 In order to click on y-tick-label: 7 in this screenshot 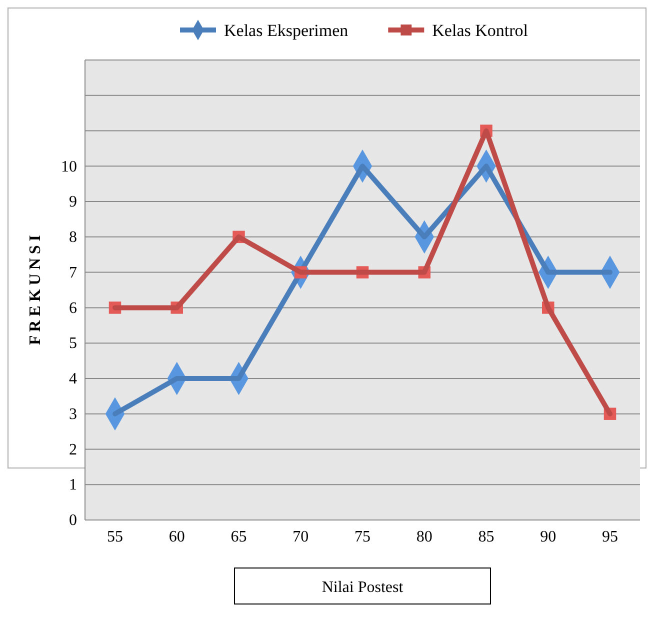, I will do `click(73, 273)`.